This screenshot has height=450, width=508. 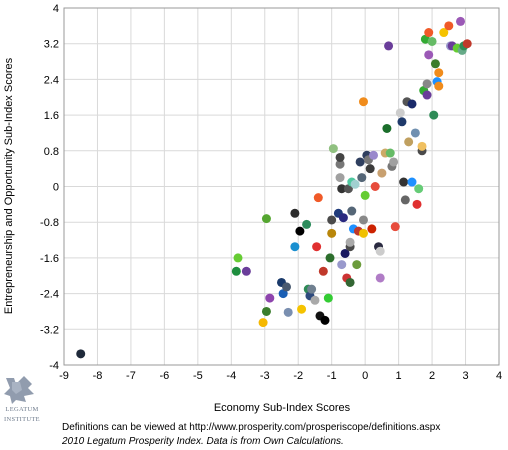 What do you see at coordinates (365, 376) in the screenshot?
I see `x-tick-label: 0` at bounding box center [365, 376].